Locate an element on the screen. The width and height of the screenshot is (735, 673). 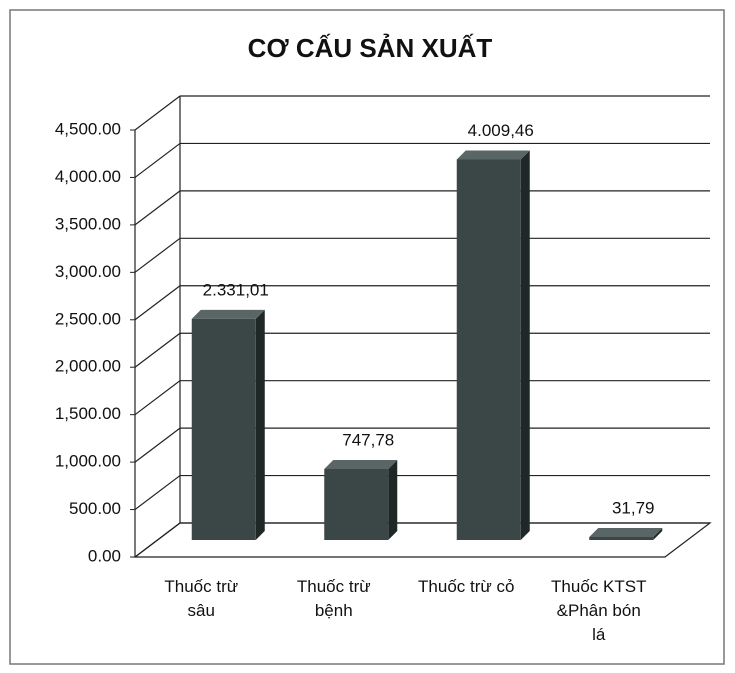
value-label: 2.331,01 is located at coordinates (236, 289).